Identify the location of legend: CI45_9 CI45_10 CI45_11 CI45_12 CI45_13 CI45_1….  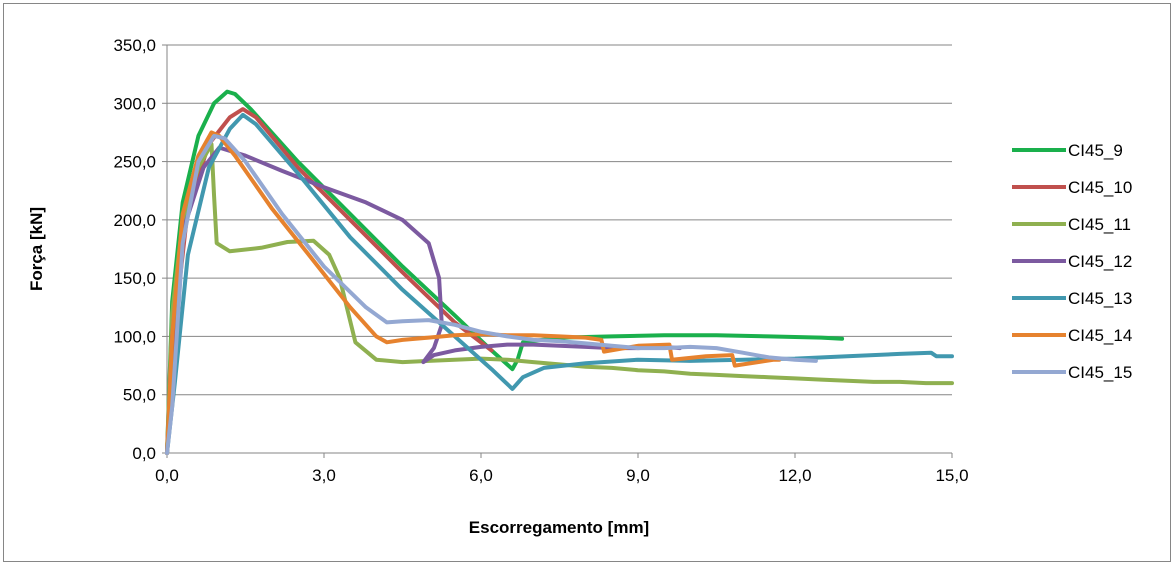
(1072, 261).